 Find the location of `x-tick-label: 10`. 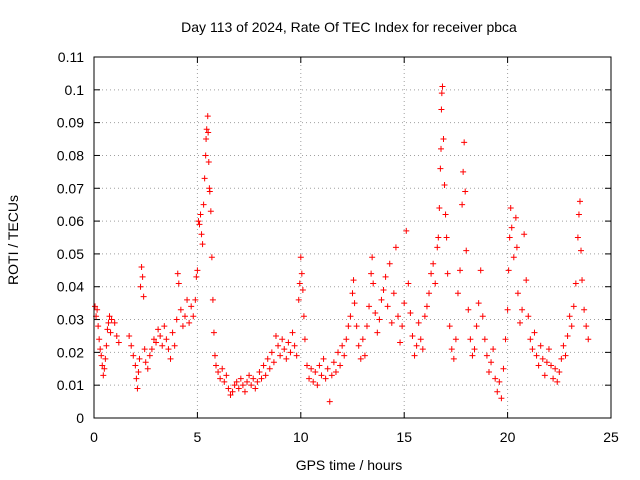

x-tick-label: 10 is located at coordinates (301, 437).